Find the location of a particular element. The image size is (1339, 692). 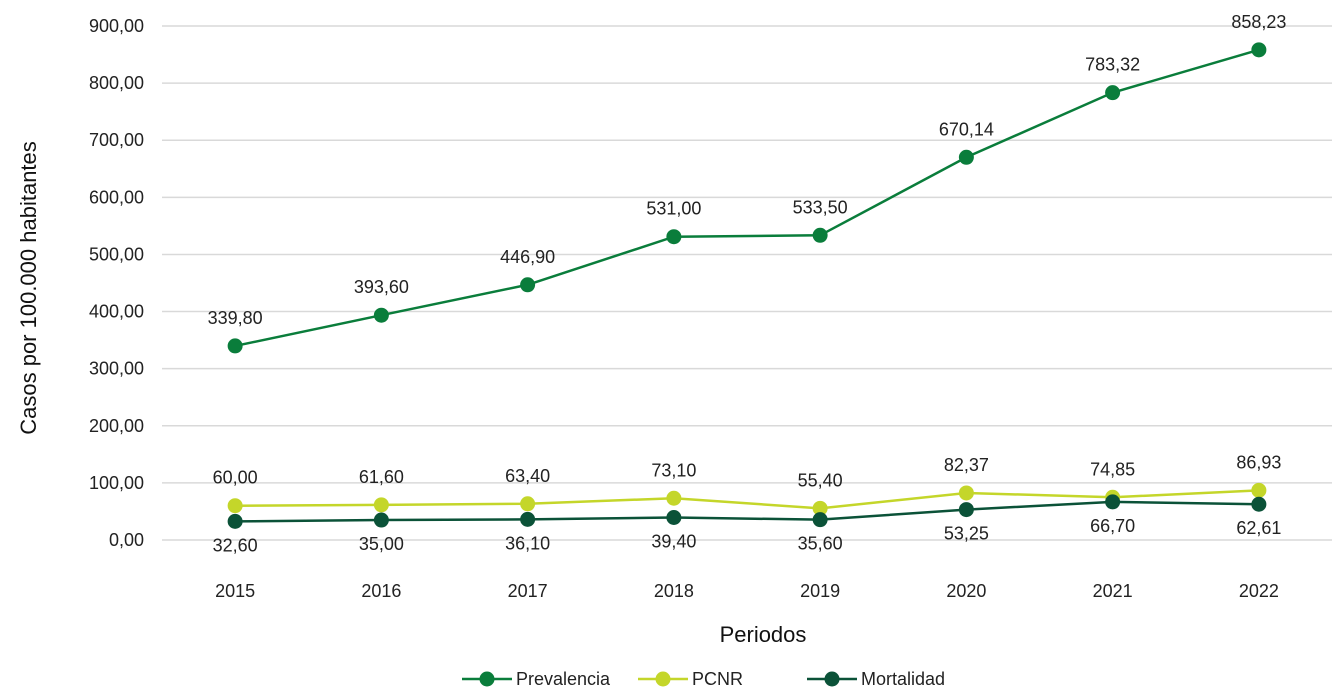

y-tick-label: 0,00 is located at coordinates (126, 540).